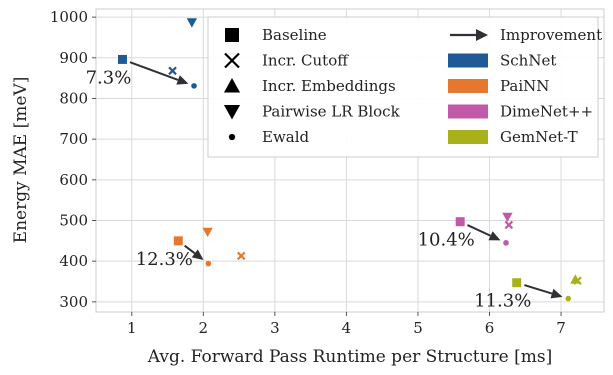  What do you see at coordinates (575, 279) in the screenshot?
I see `data-point-triangle-up` at bounding box center [575, 279].